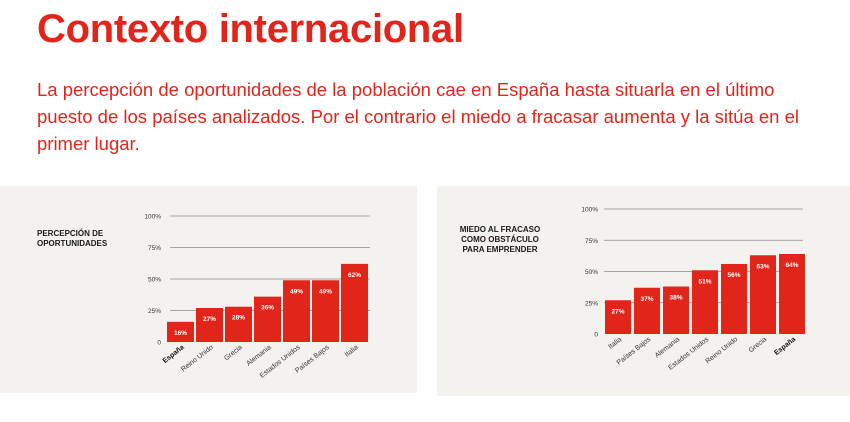 The height and width of the screenshot is (422, 850). I want to click on data-label: 16%, so click(180, 333).